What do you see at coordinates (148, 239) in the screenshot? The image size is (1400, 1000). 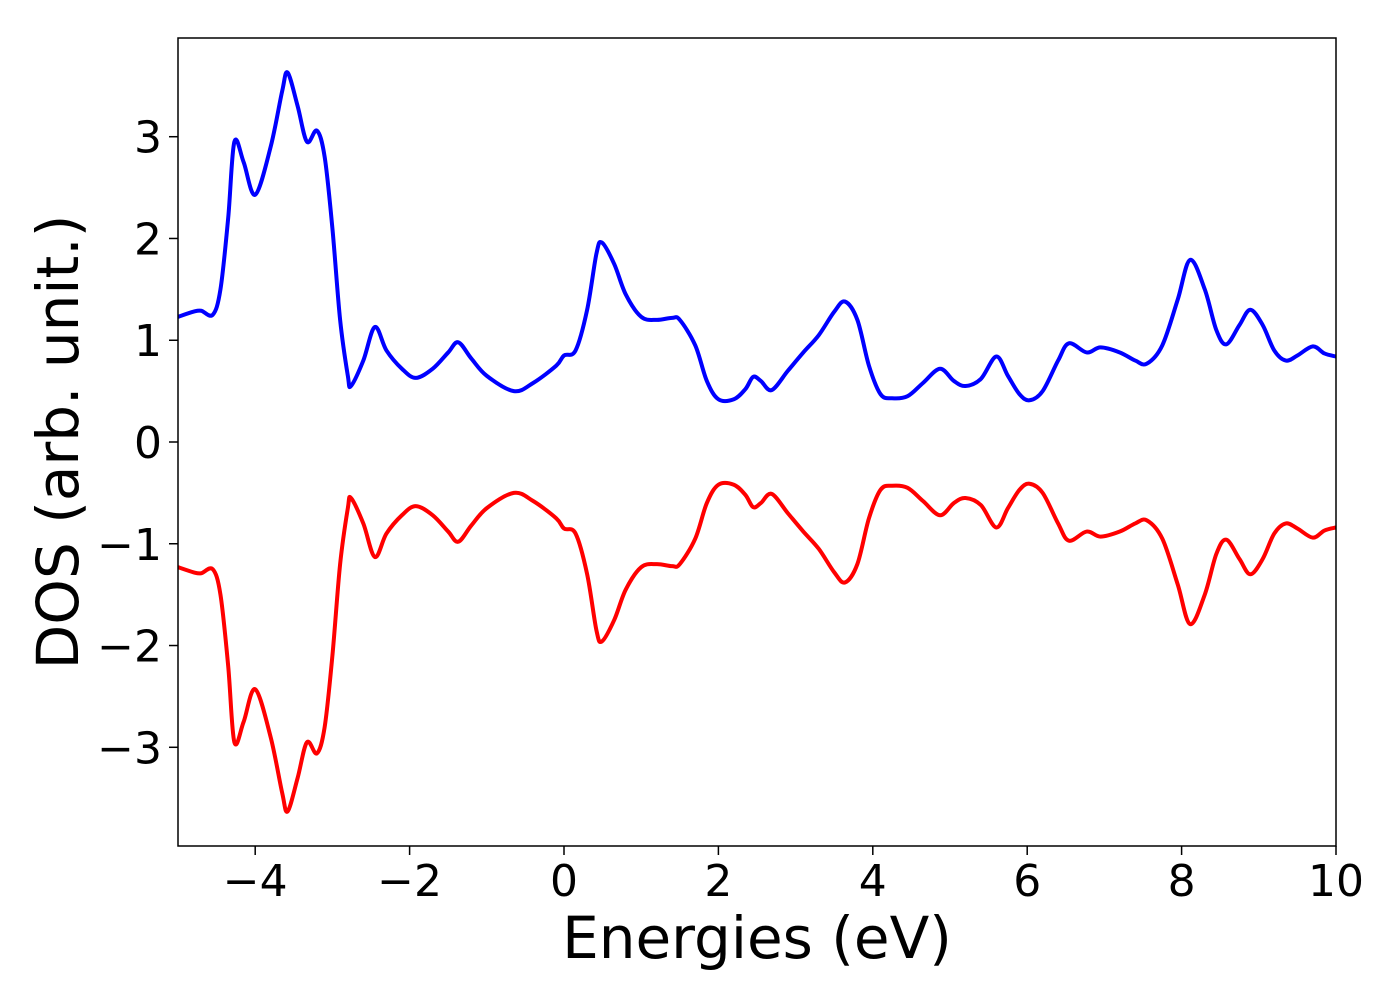 I see `y-tick-label: 2` at bounding box center [148, 239].